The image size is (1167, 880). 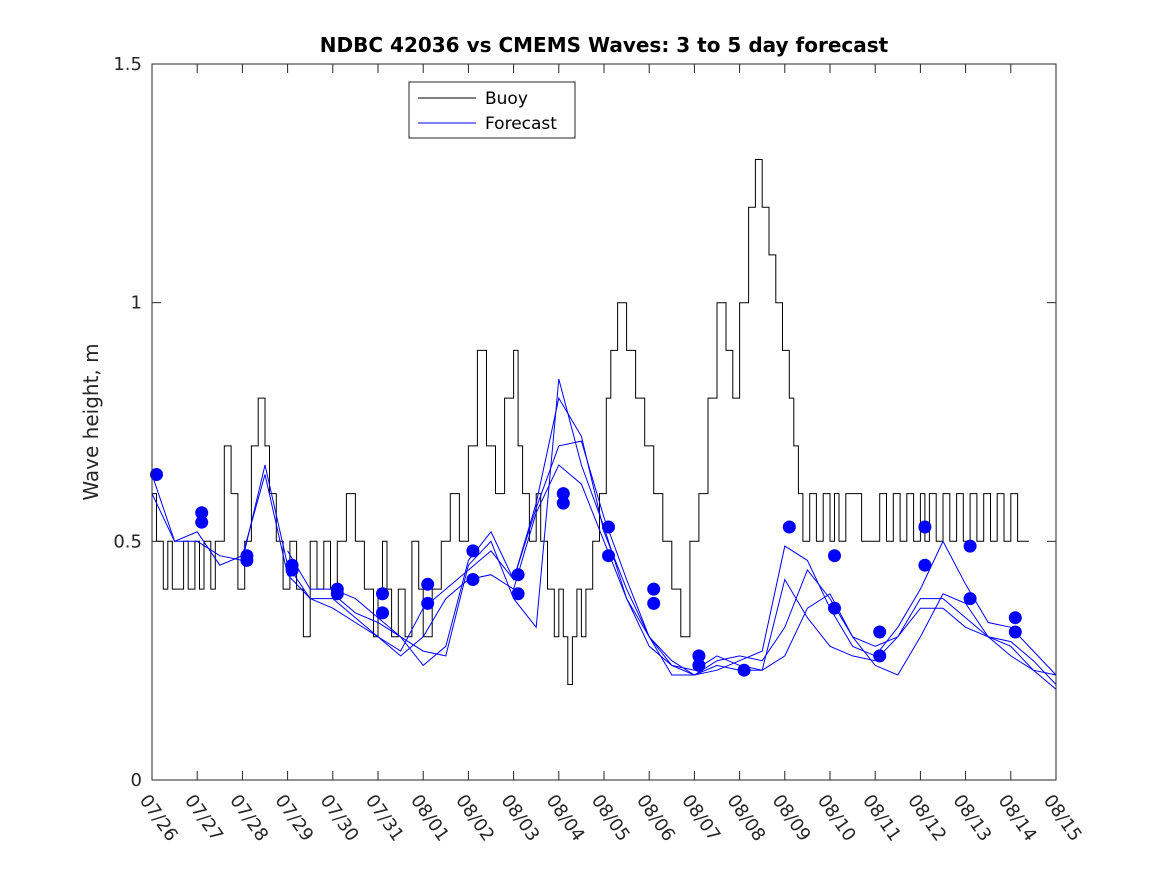 I want to click on x-tick-label: 08/01, so click(x=429, y=818).